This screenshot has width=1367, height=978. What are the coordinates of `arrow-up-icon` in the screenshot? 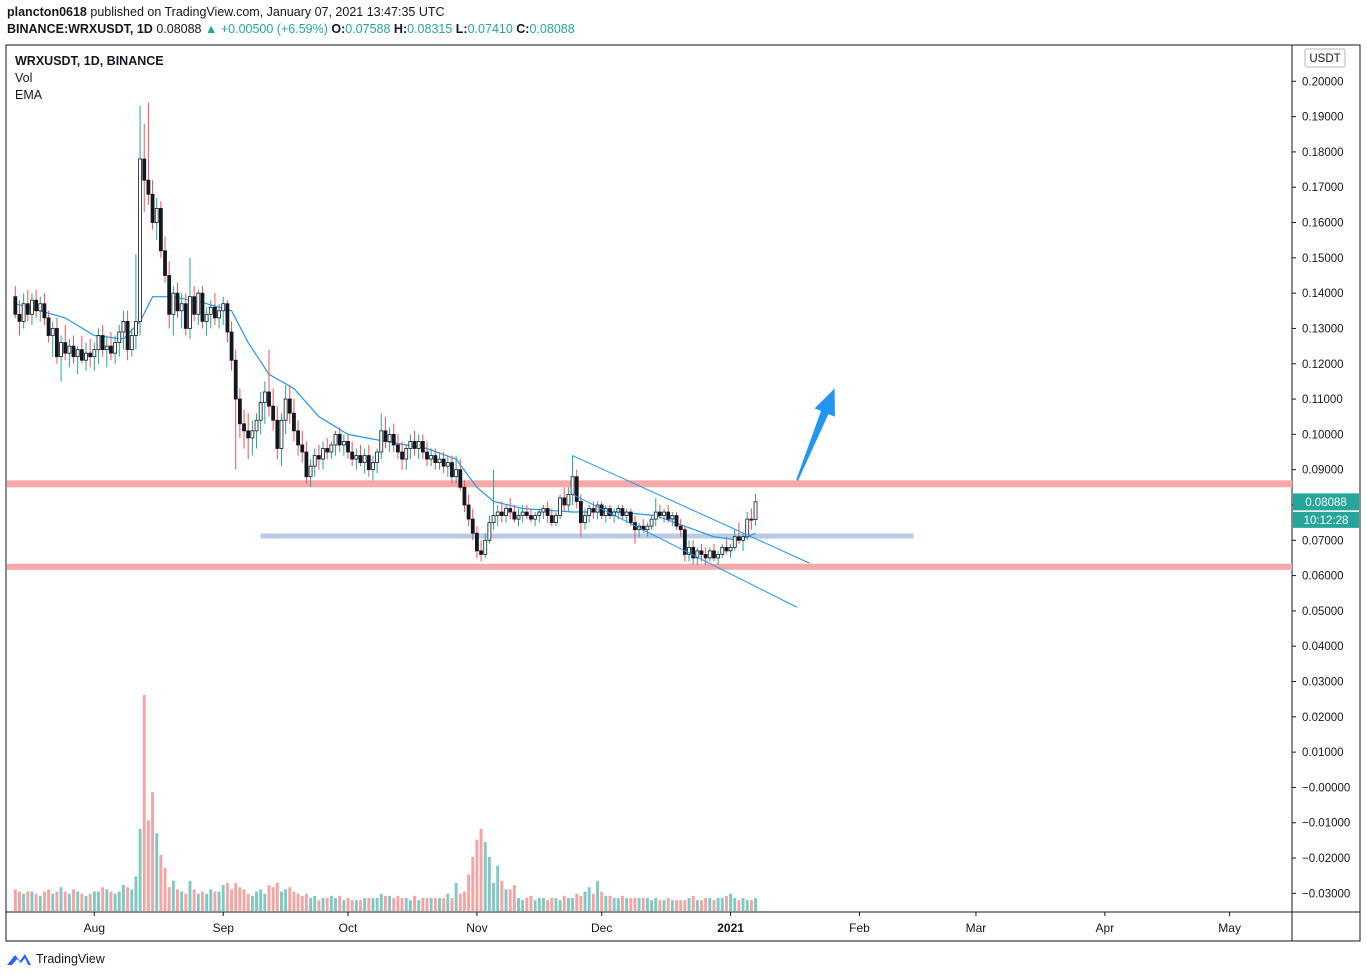 It's located at (815, 434).